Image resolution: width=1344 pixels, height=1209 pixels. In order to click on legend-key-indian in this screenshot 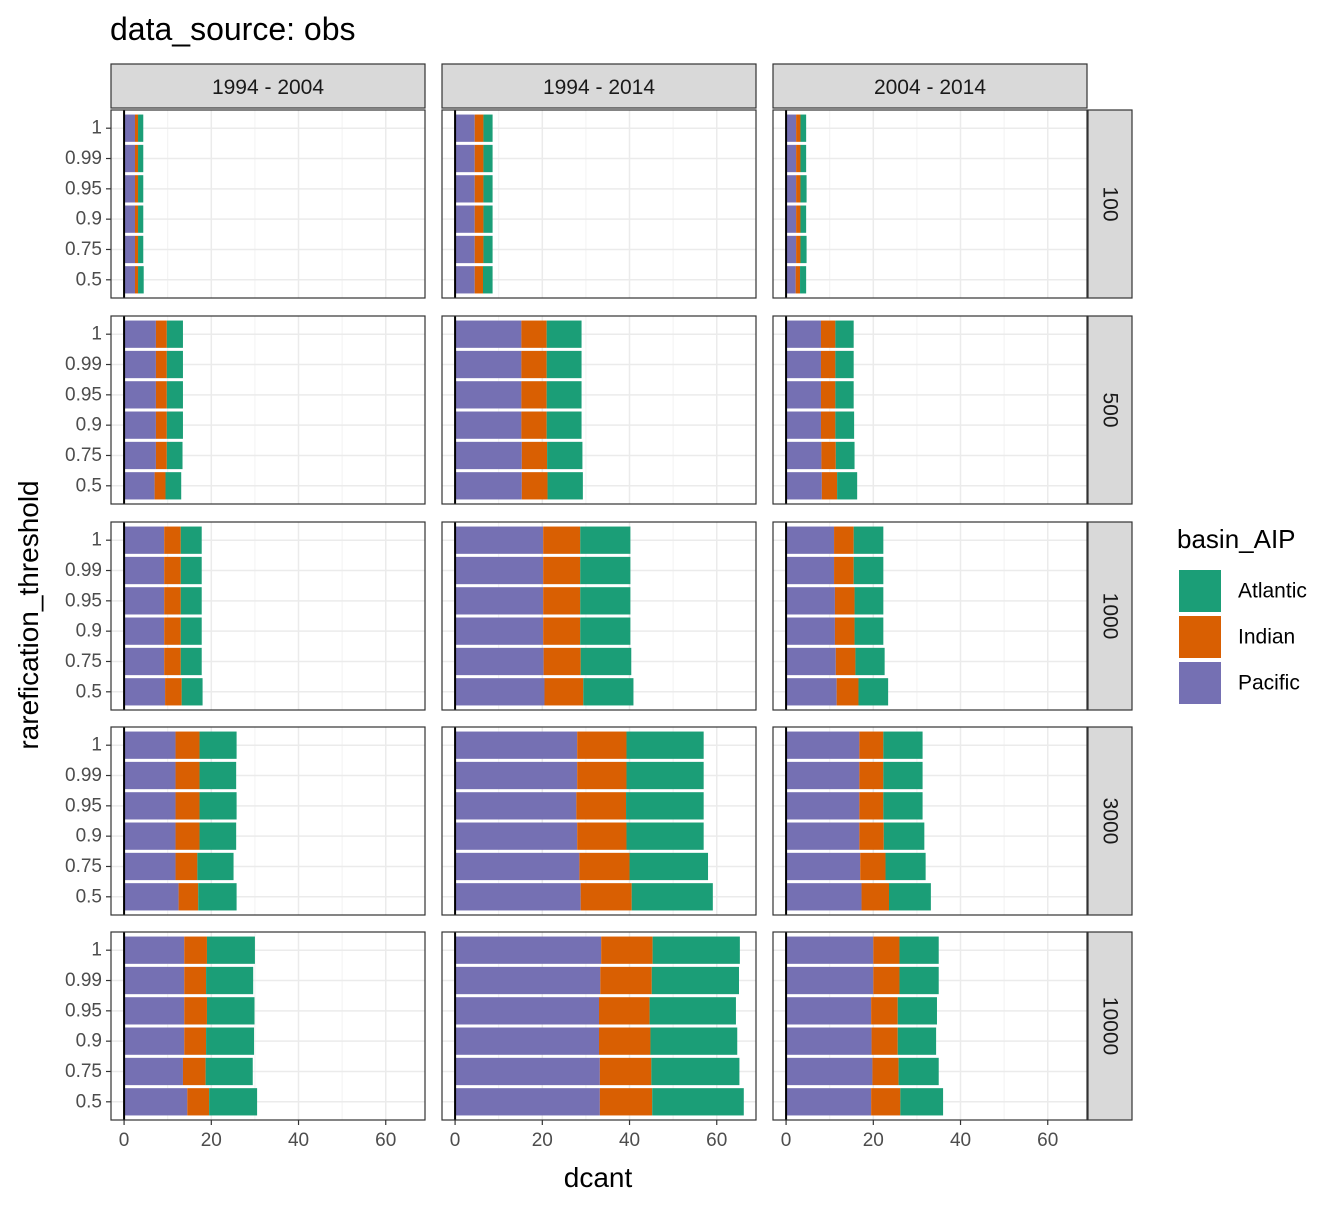, I will do `click(1200, 637)`.